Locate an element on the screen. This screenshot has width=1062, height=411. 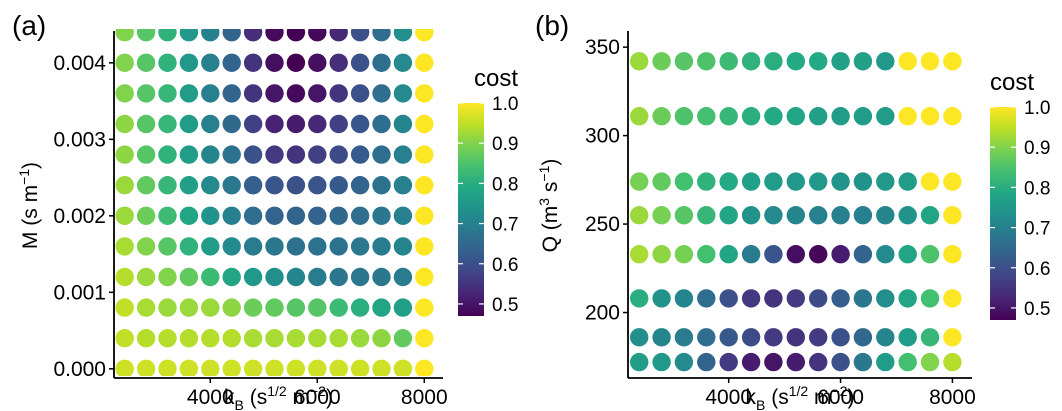
y-tick-label: 350 is located at coordinates (602, 47).